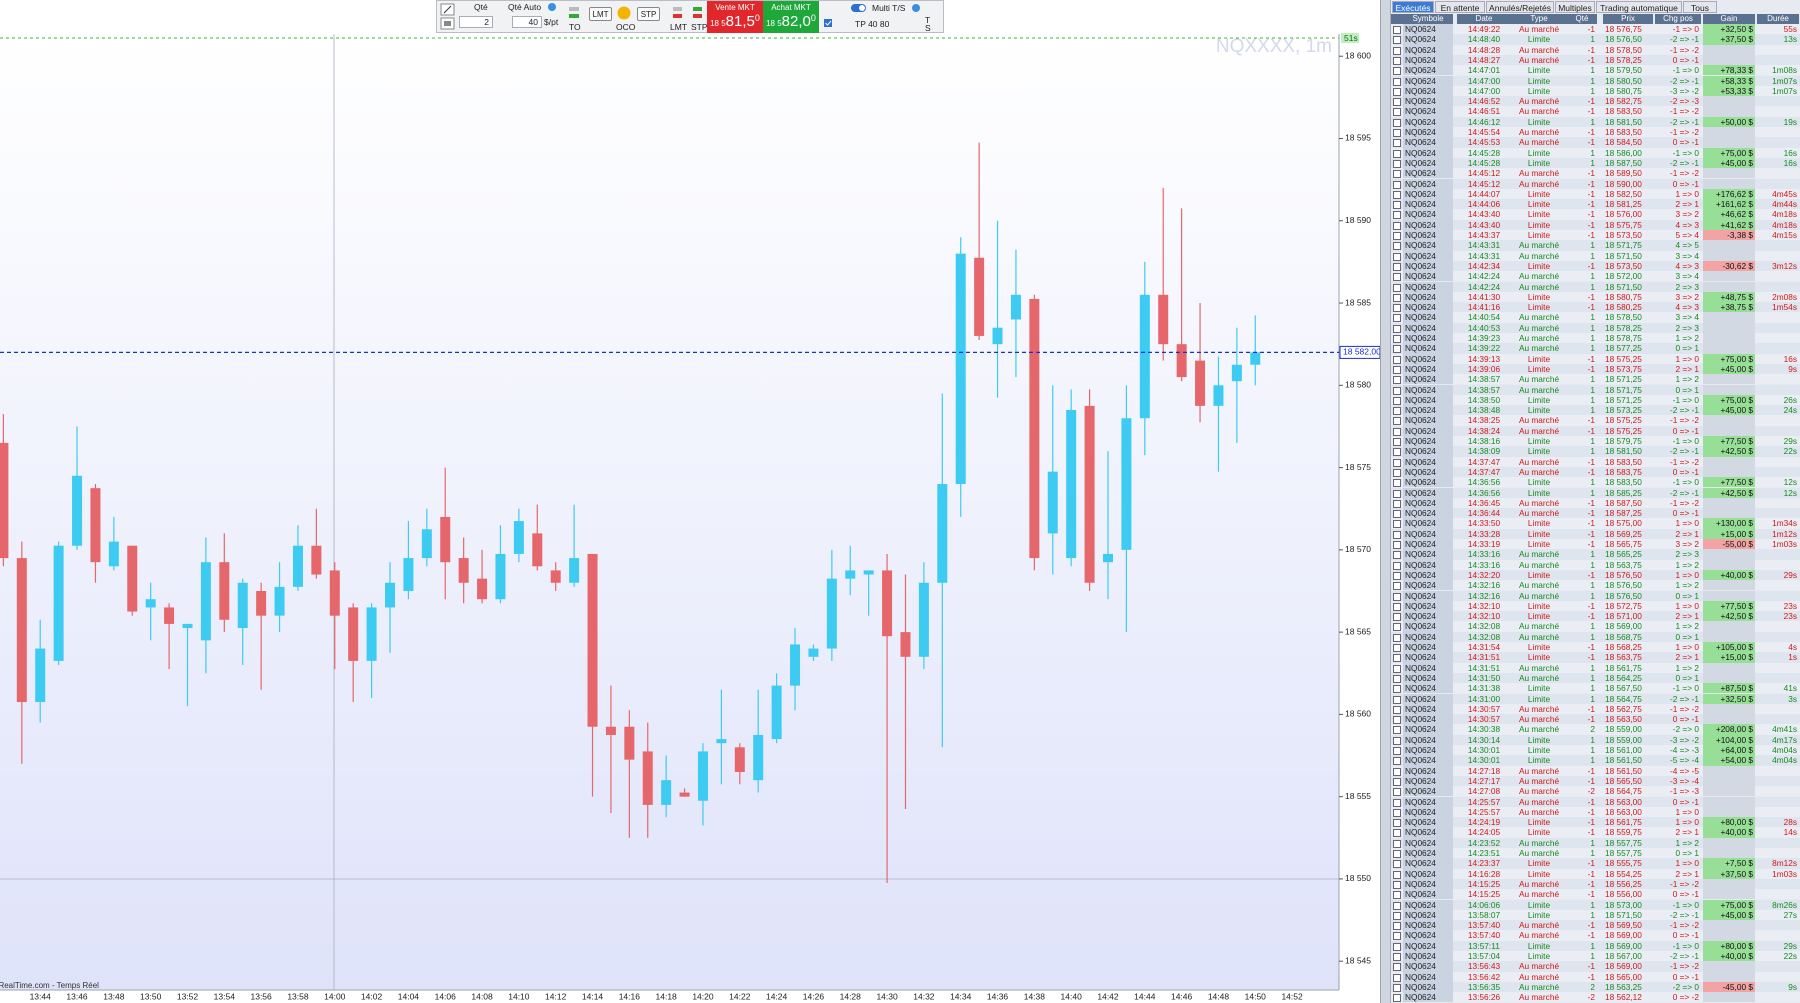  I want to click on pt-value-input: 40, so click(527, 22).